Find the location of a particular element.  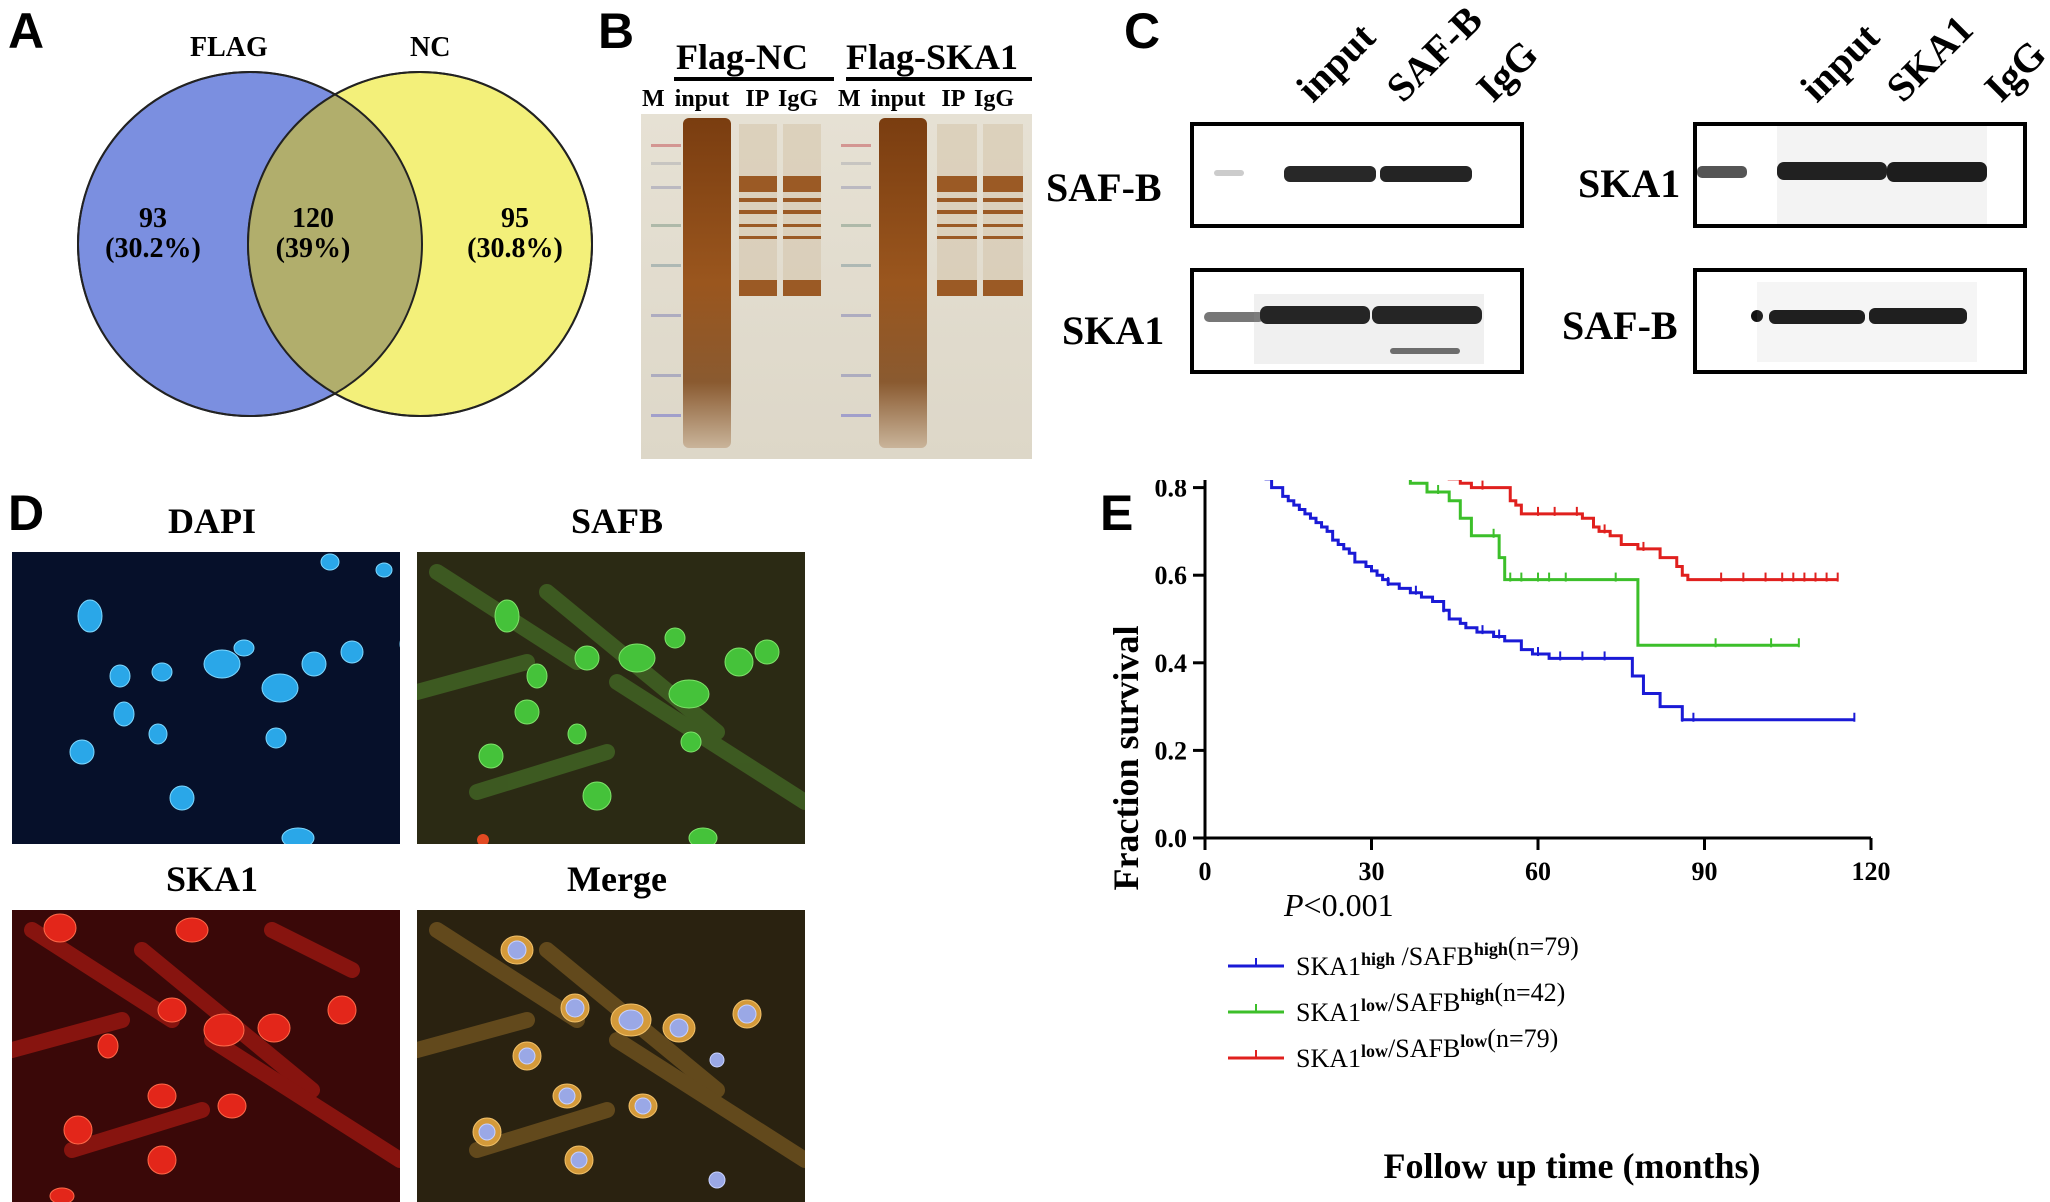

x-tick-label: 90 is located at coordinates (1705, 871).